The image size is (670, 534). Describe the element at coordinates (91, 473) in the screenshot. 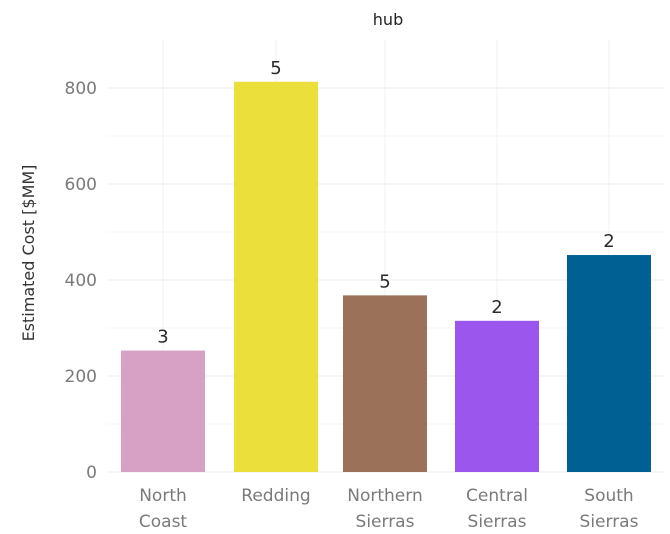

I see `y-tick-label: 0` at that location.